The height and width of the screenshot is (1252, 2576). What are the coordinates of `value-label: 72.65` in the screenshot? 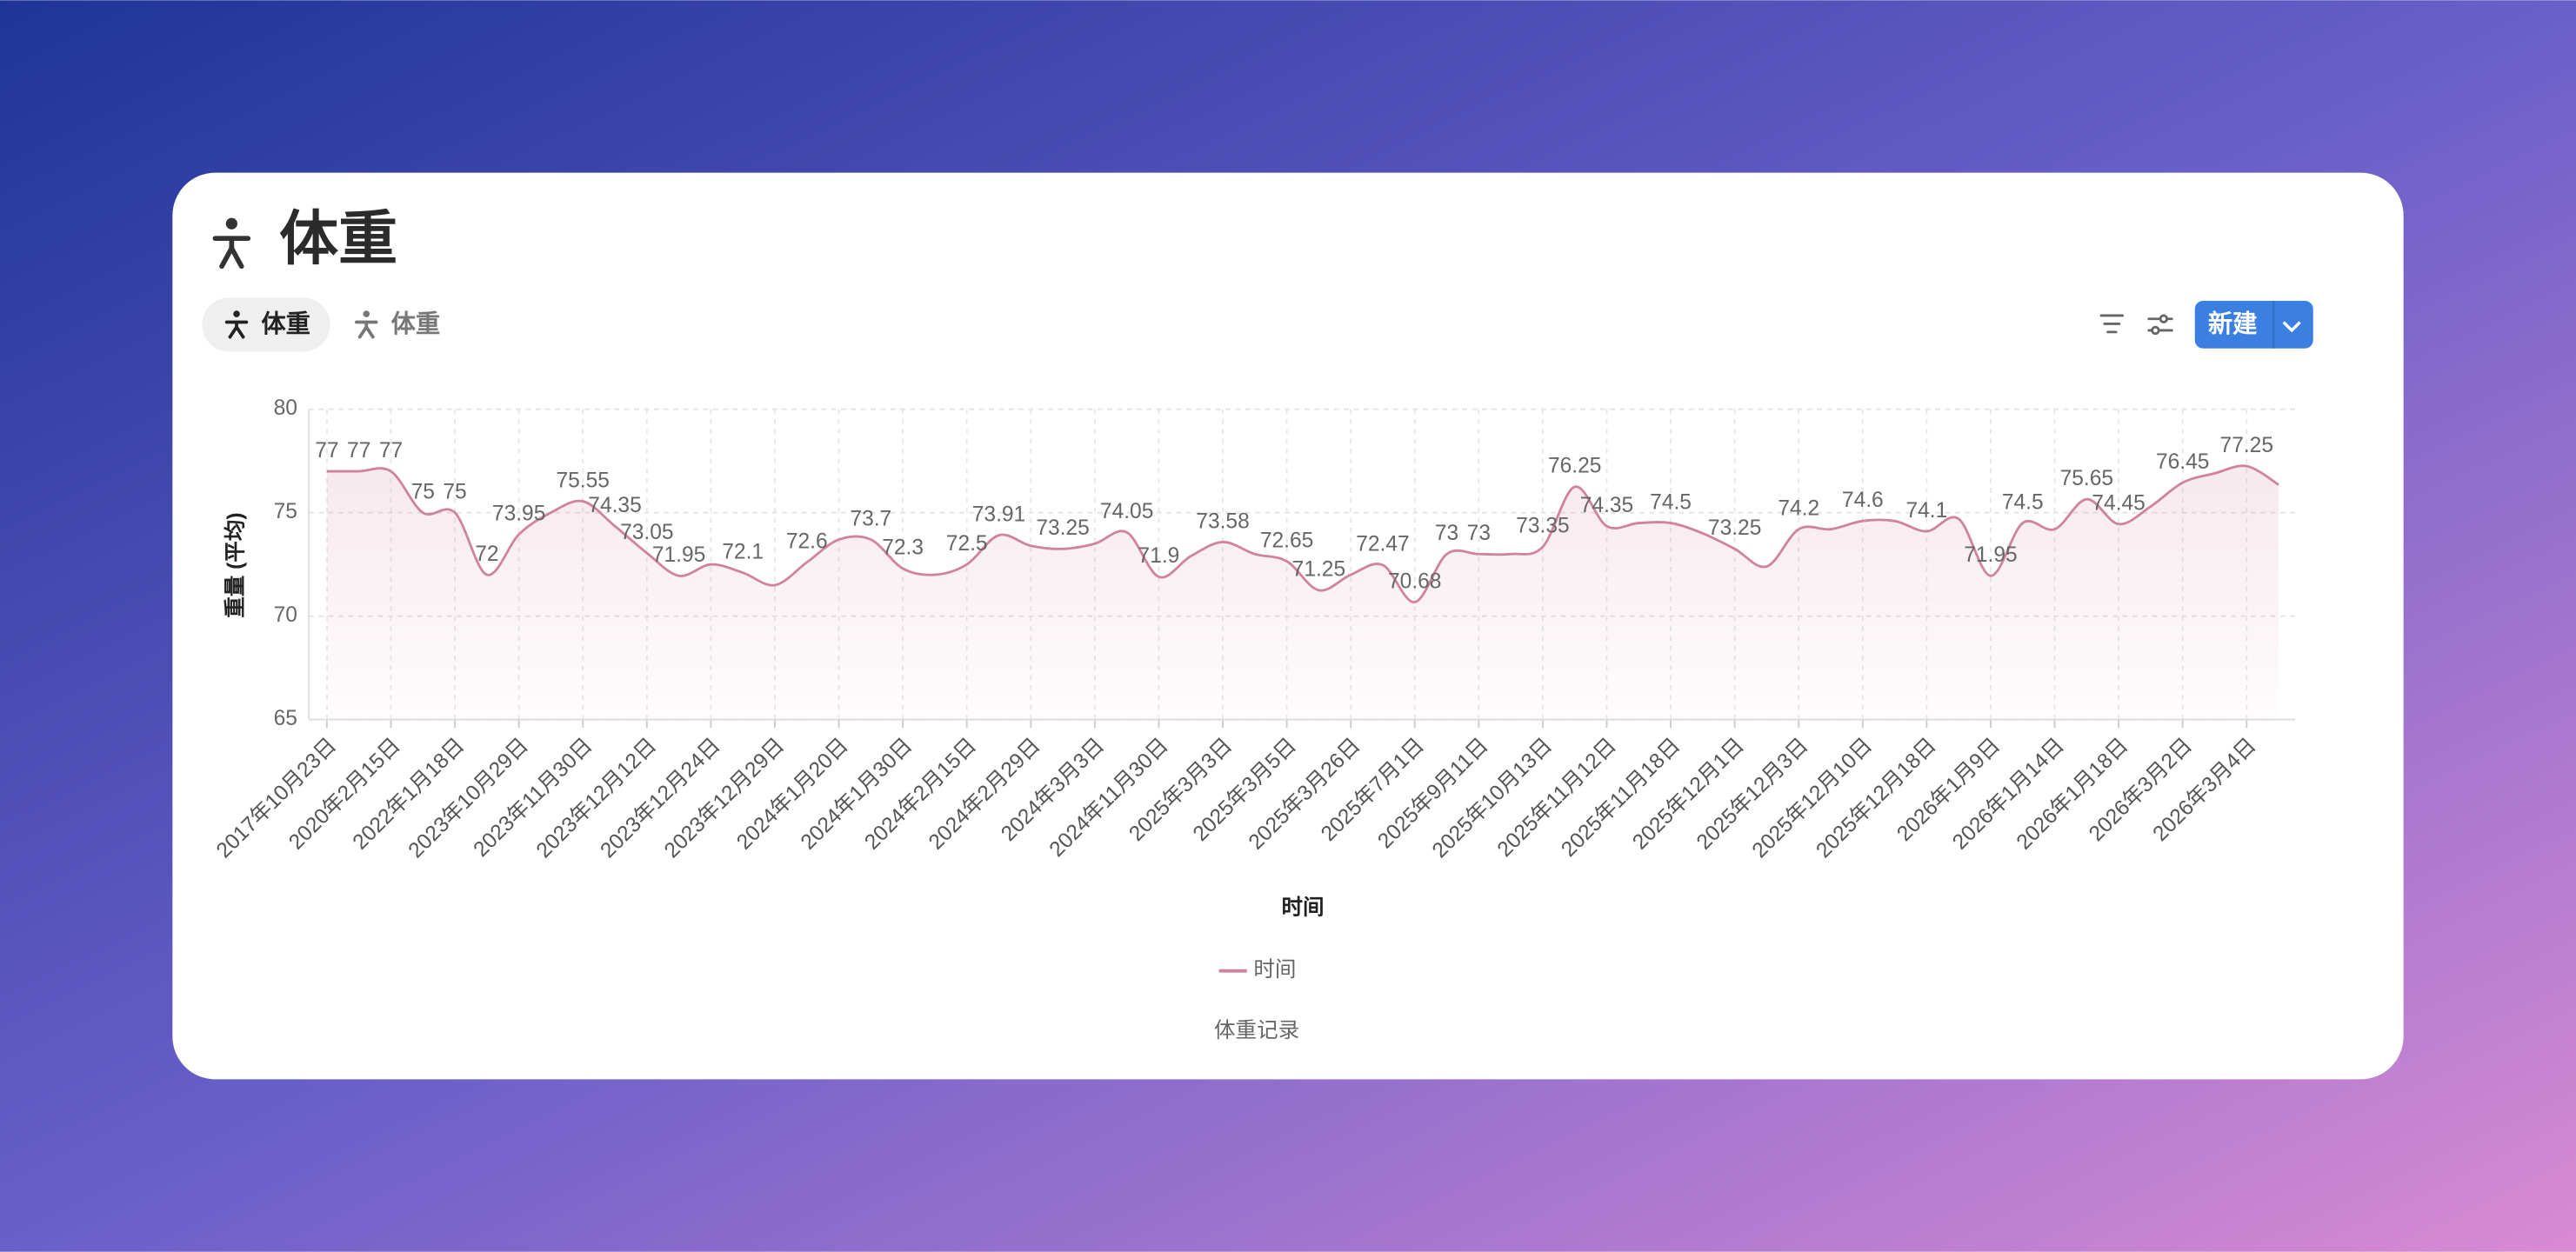 It's located at (1286, 541).